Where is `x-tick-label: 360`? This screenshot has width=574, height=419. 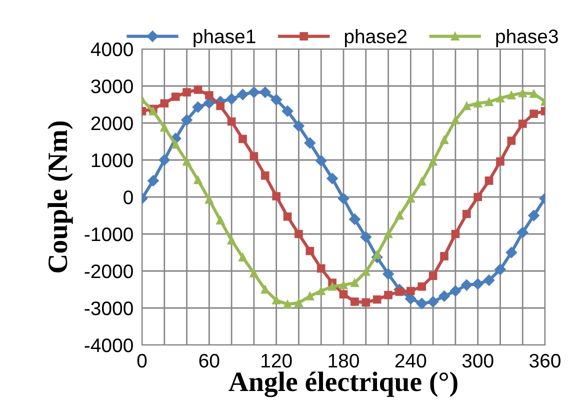 x-tick-label: 360 is located at coordinates (545, 361).